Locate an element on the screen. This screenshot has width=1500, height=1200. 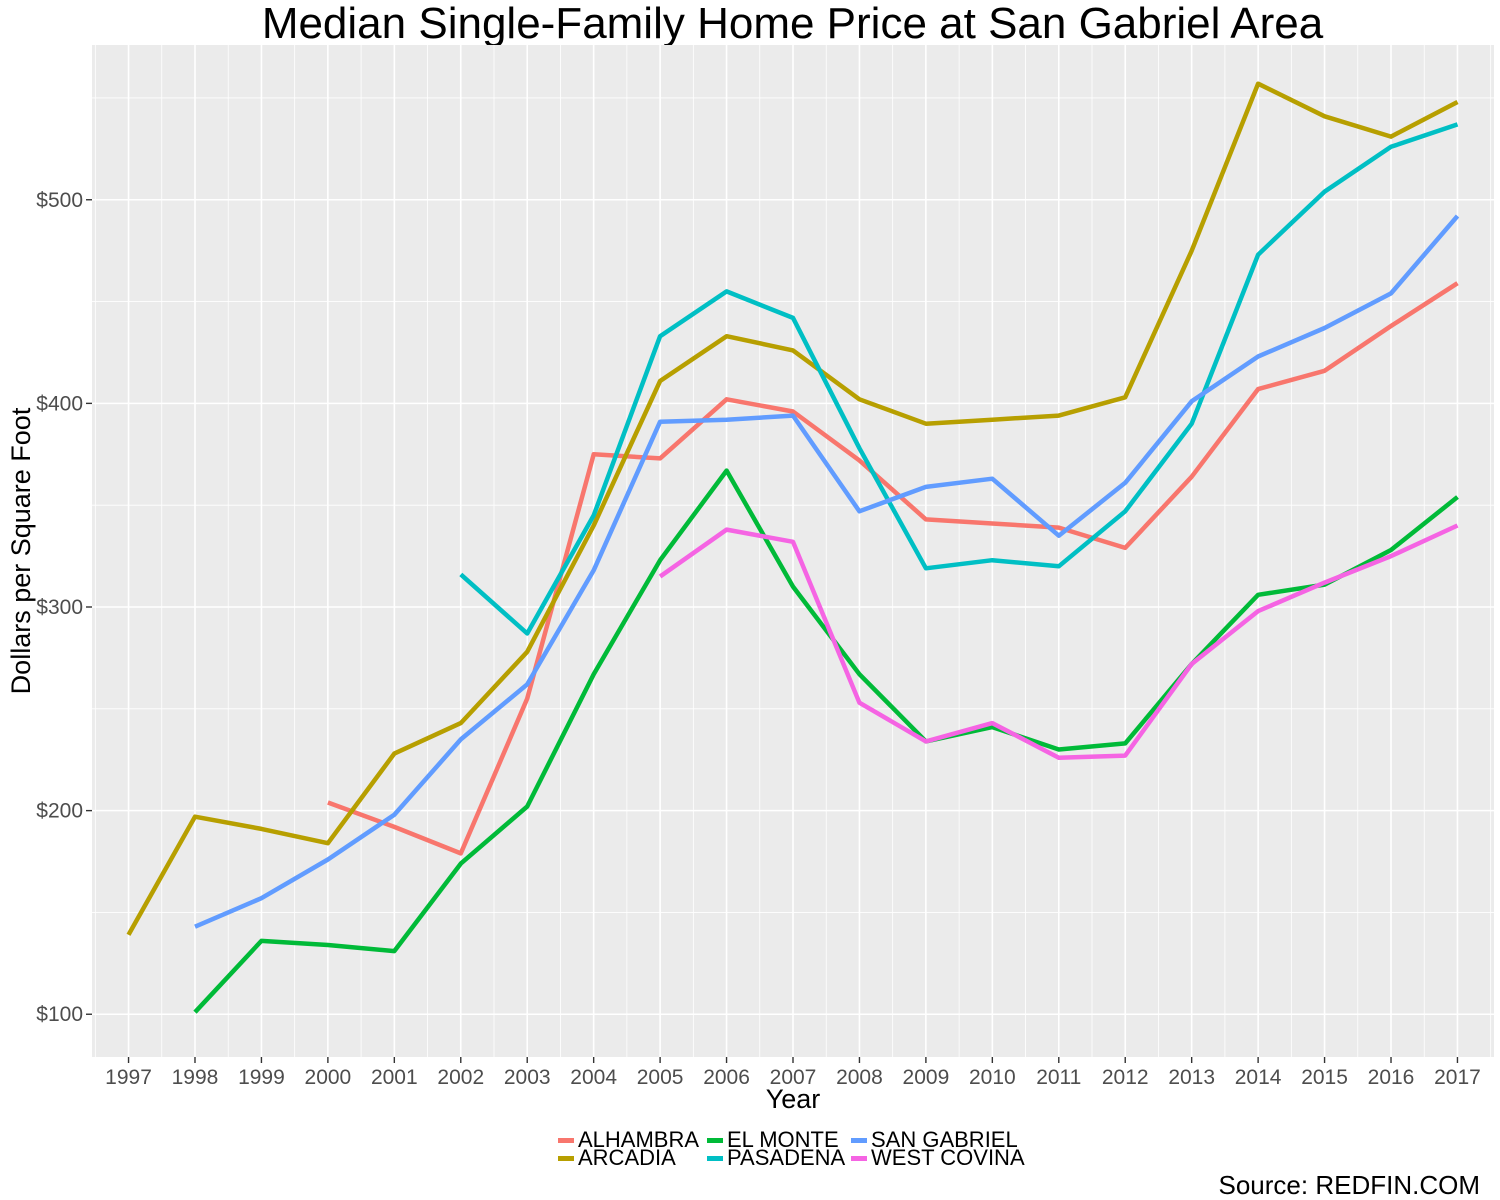
legend-item: ARCADIA is located at coordinates (617, 1157).